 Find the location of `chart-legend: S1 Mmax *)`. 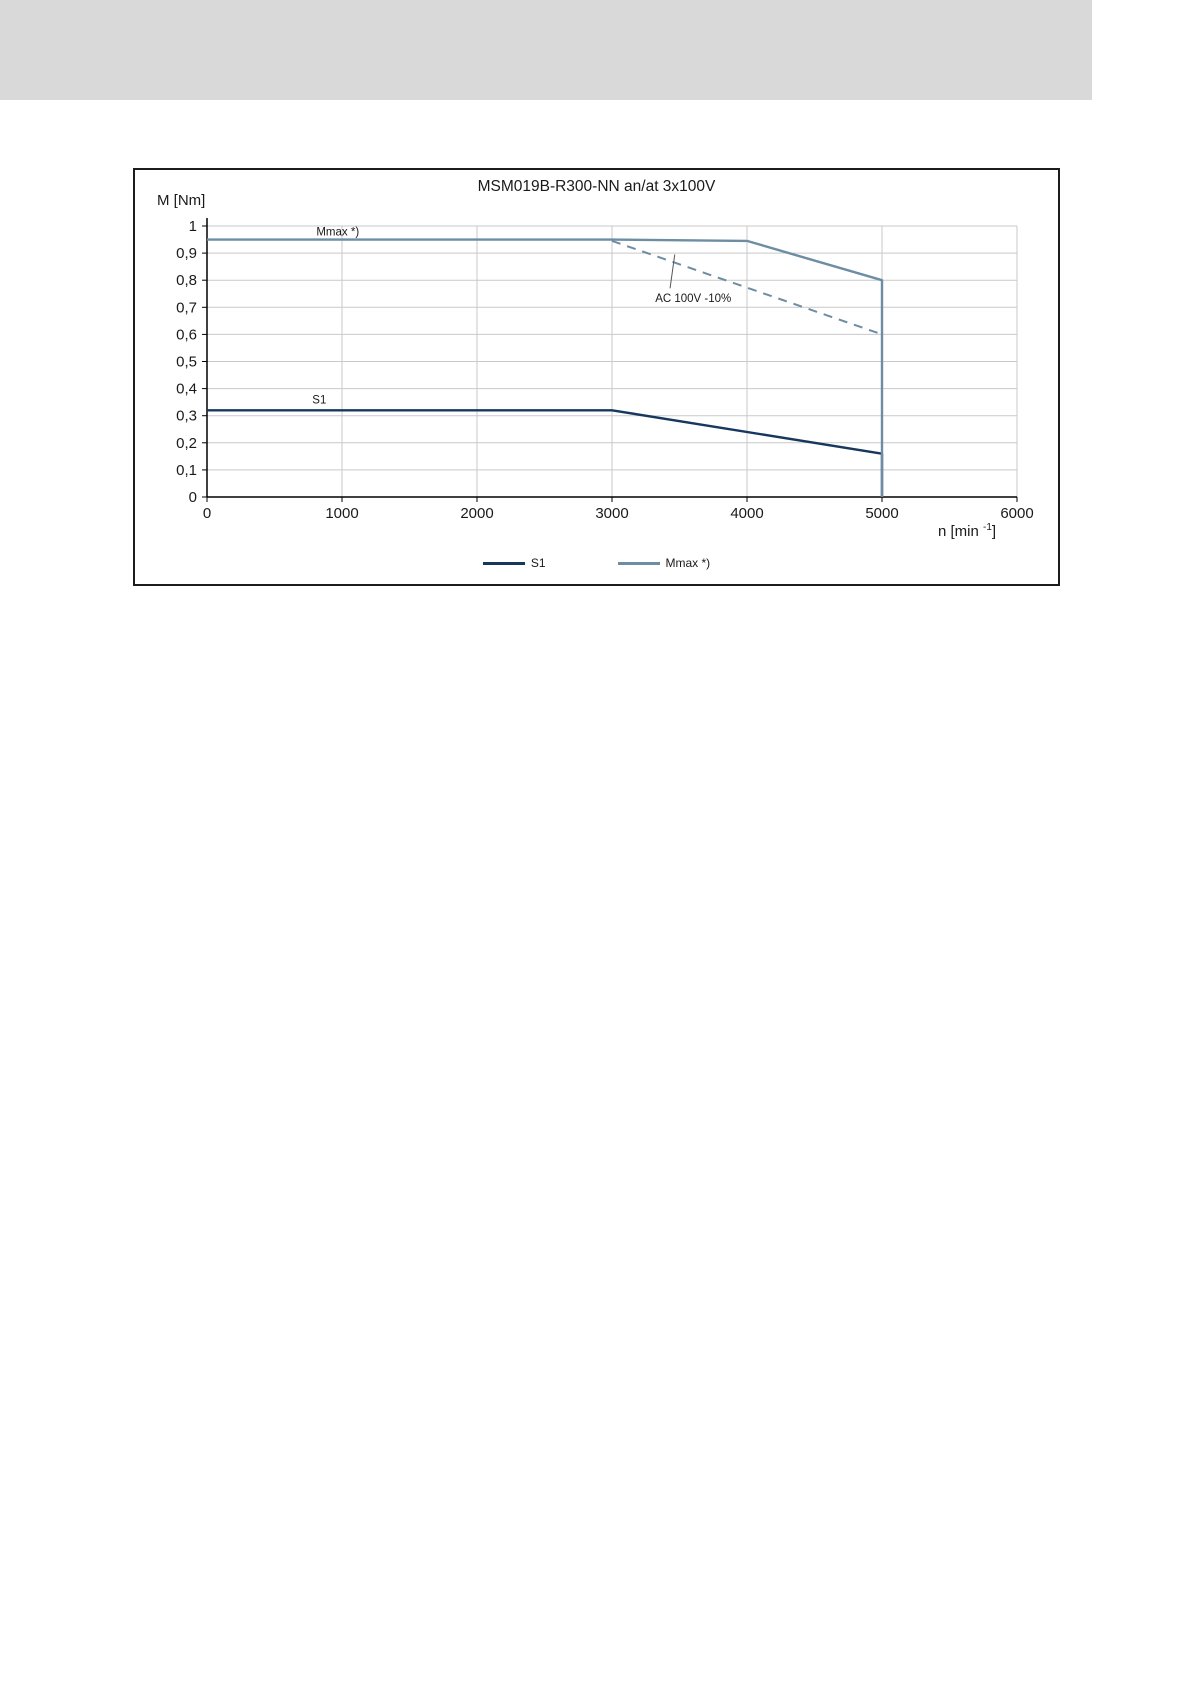

chart-legend: S1 Mmax *) is located at coordinates (596, 563).